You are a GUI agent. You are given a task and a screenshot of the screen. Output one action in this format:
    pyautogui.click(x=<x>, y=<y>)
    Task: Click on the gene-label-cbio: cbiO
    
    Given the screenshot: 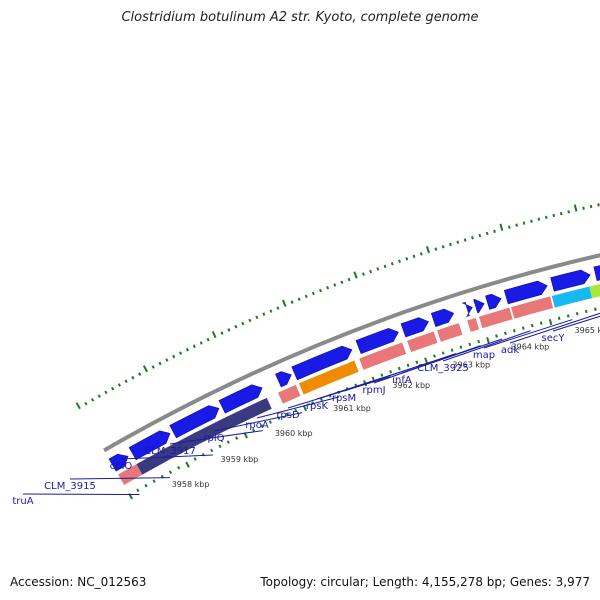 What is the action you would take?
    pyautogui.click(x=121, y=466)
    